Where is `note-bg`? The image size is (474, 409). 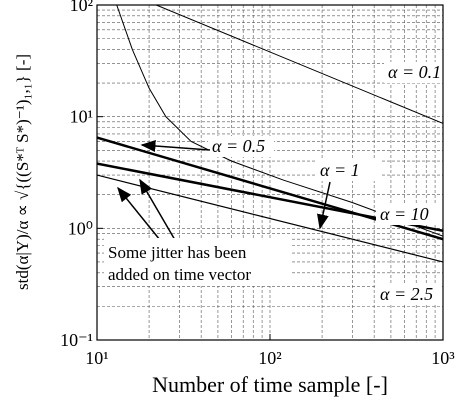 note-bg is located at coordinates (198, 262).